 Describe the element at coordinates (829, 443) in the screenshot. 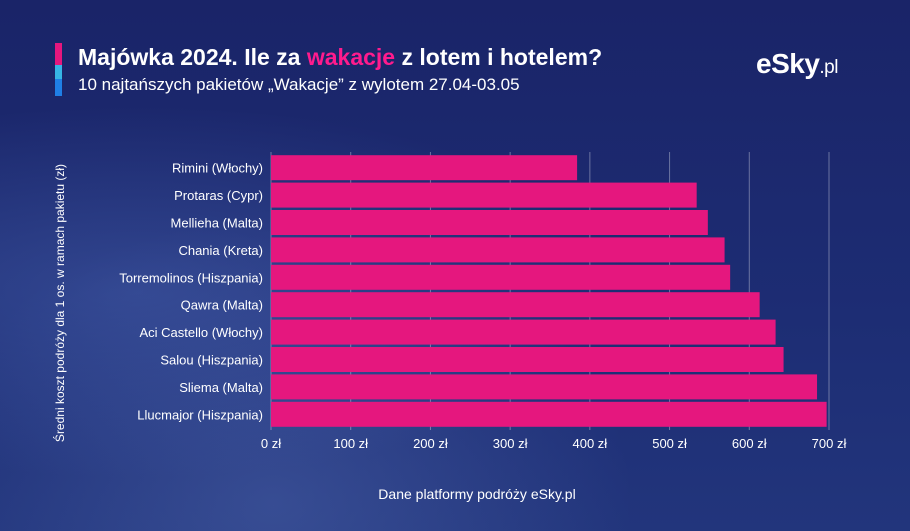

I see `x-tick-label-7: 700 zł` at that location.